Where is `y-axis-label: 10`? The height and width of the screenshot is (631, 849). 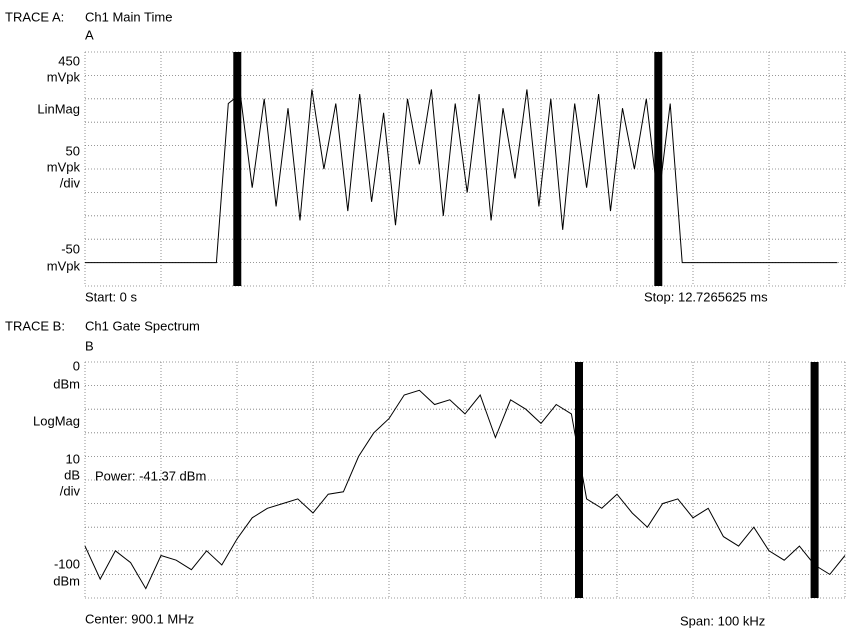
y-axis-label: 10 is located at coordinates (73, 458).